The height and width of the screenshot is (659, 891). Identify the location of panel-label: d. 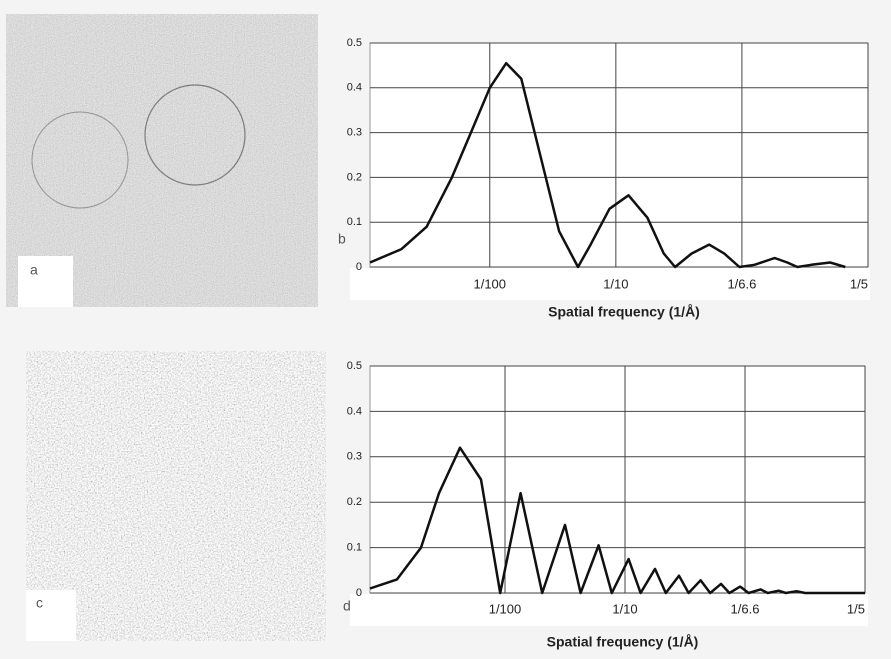
(347, 606).